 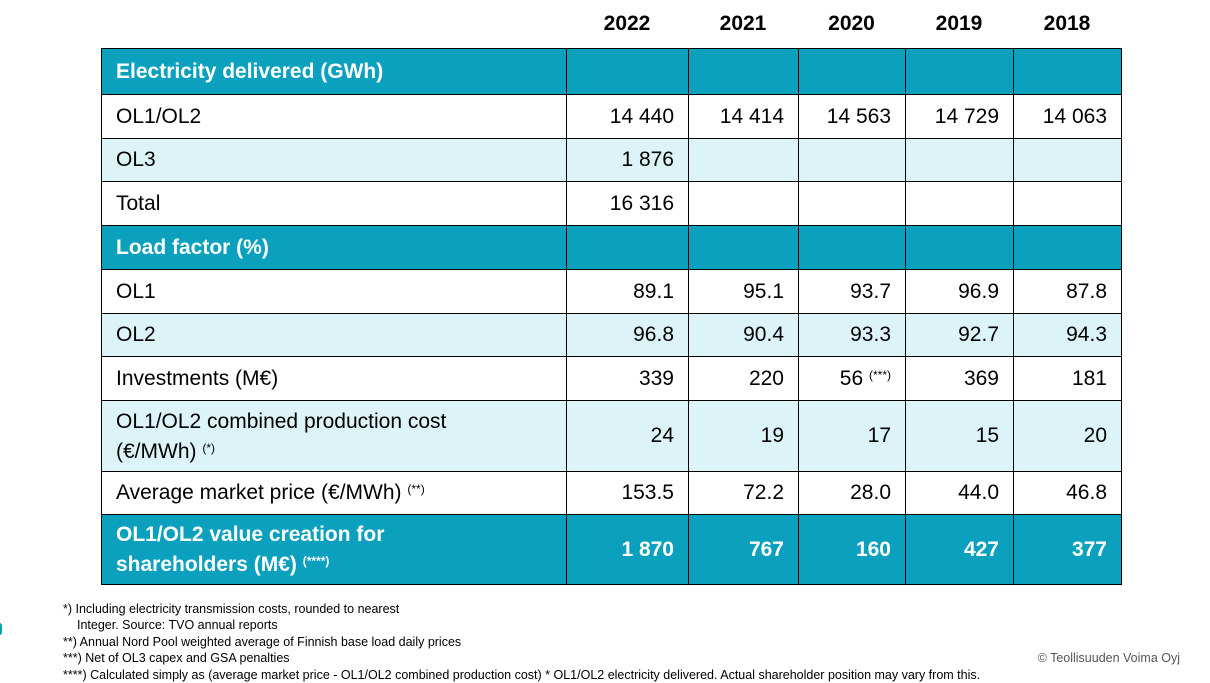 What do you see at coordinates (250, 534) in the screenshot?
I see `row-label-line1: OL1/OL2 value creation for` at bounding box center [250, 534].